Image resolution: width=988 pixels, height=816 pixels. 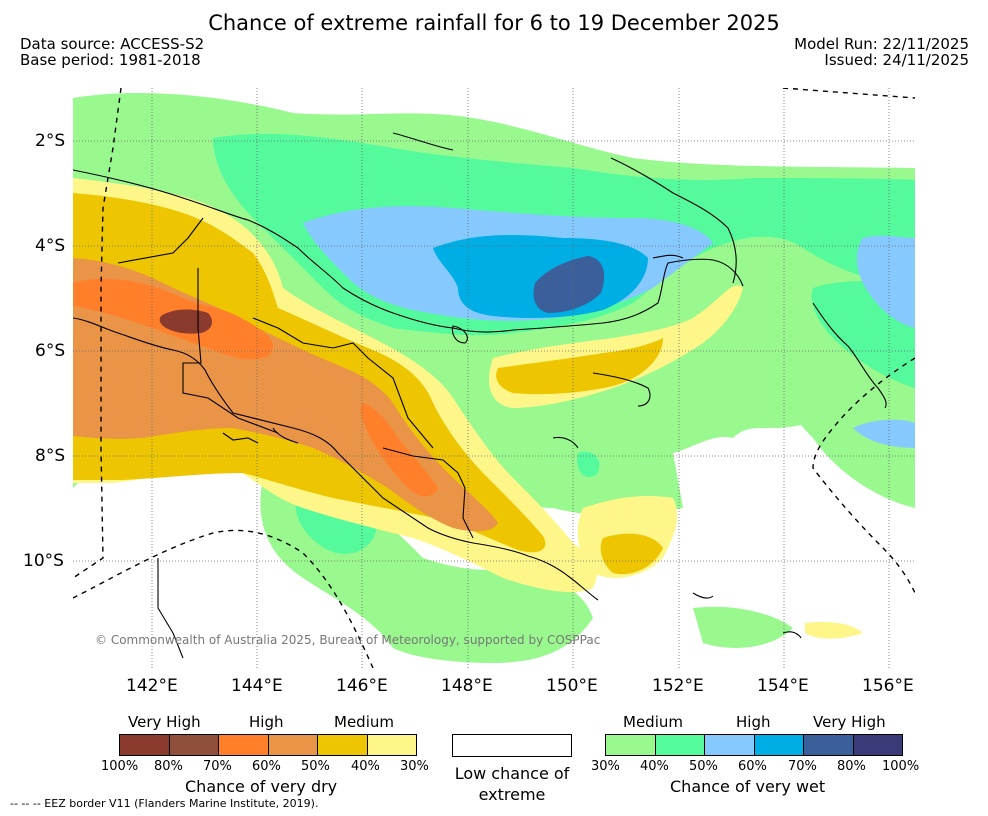 I want to click on dry-tick-80: 80%, so click(x=168, y=766).